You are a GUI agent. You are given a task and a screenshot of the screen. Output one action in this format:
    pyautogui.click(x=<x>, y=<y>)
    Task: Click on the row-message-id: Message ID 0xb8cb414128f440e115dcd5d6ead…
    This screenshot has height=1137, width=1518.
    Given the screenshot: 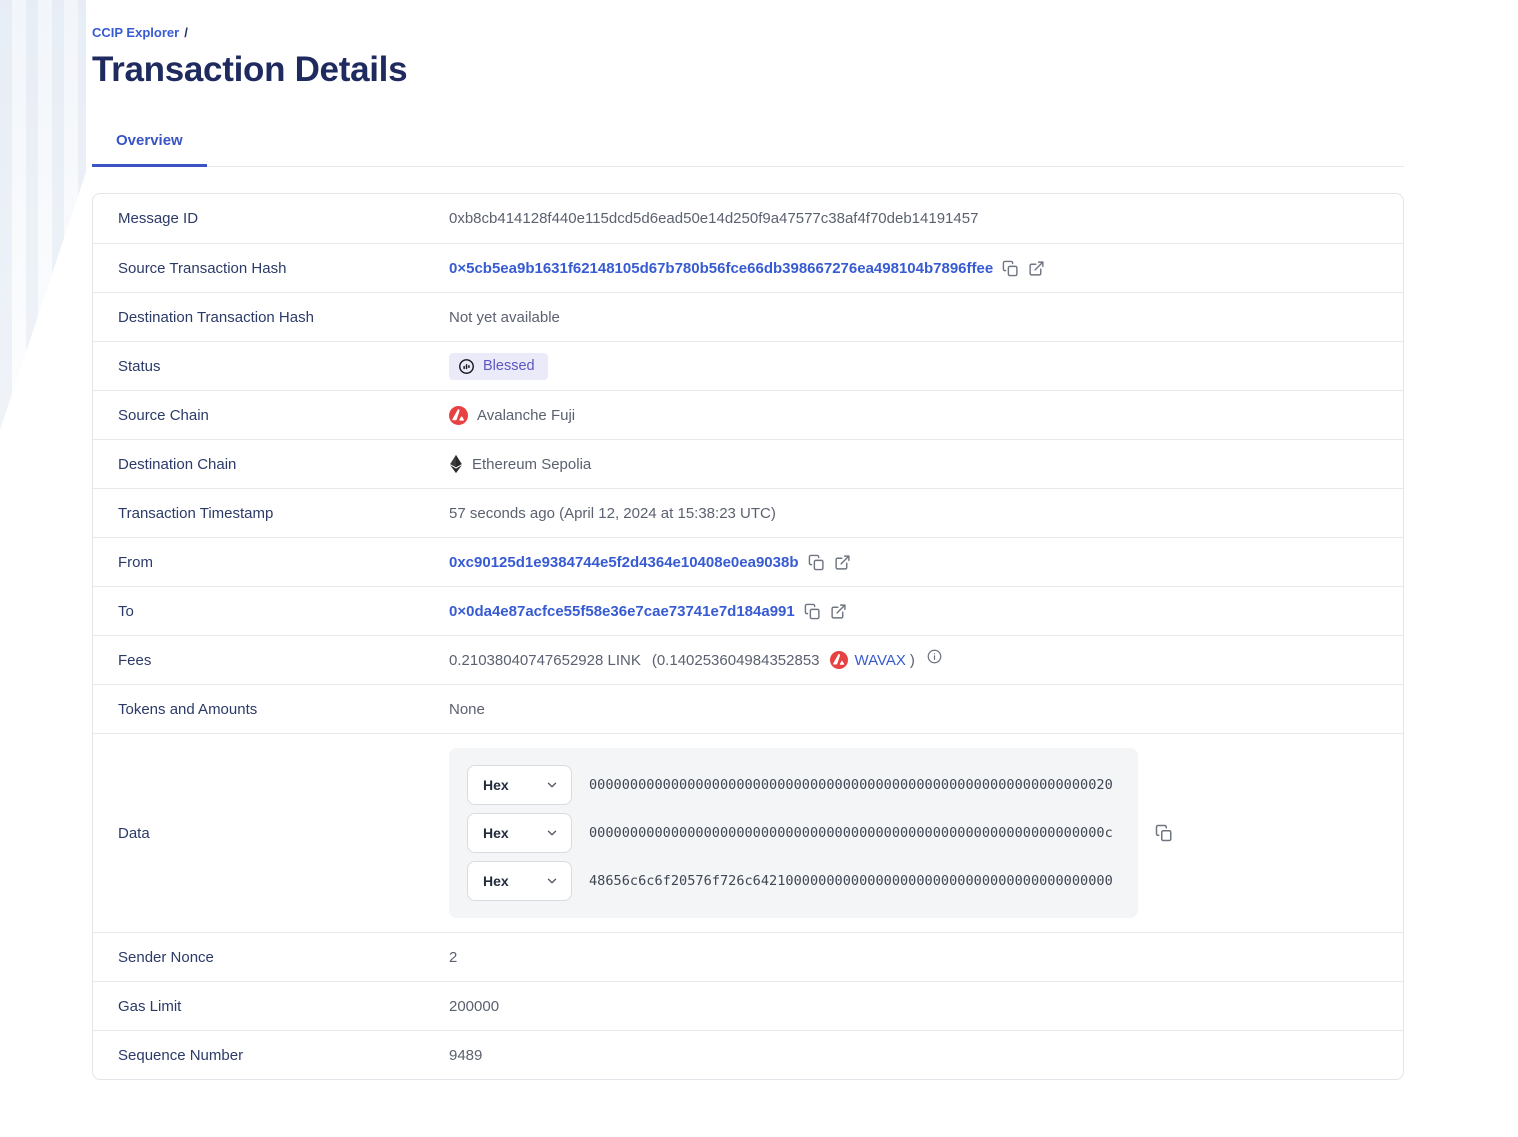 What is the action you would take?
    pyautogui.click(x=748, y=218)
    